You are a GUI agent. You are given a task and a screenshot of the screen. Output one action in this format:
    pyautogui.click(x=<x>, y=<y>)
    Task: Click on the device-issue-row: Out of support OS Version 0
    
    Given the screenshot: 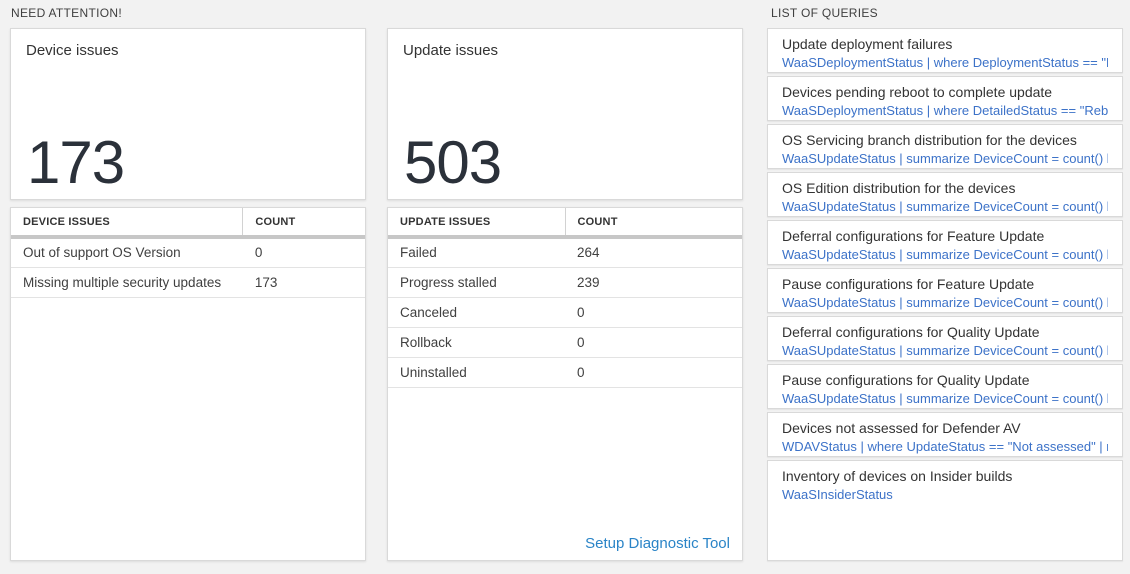 What is the action you would take?
    pyautogui.click(x=188, y=252)
    